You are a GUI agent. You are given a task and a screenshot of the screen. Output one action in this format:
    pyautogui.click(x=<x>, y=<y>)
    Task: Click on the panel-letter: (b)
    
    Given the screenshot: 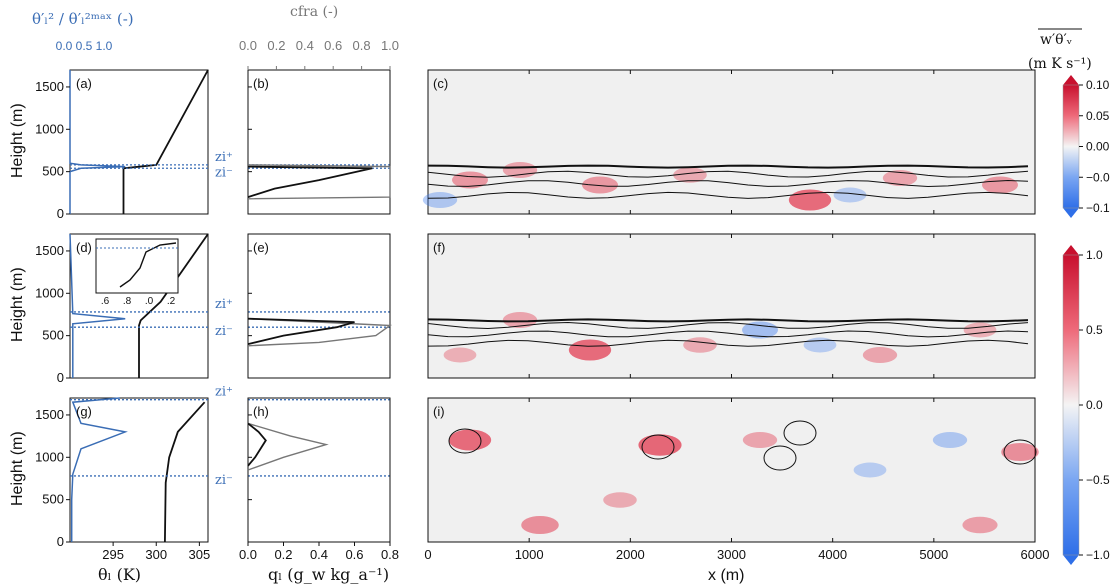 What is the action you would take?
    pyautogui.click(x=261, y=83)
    